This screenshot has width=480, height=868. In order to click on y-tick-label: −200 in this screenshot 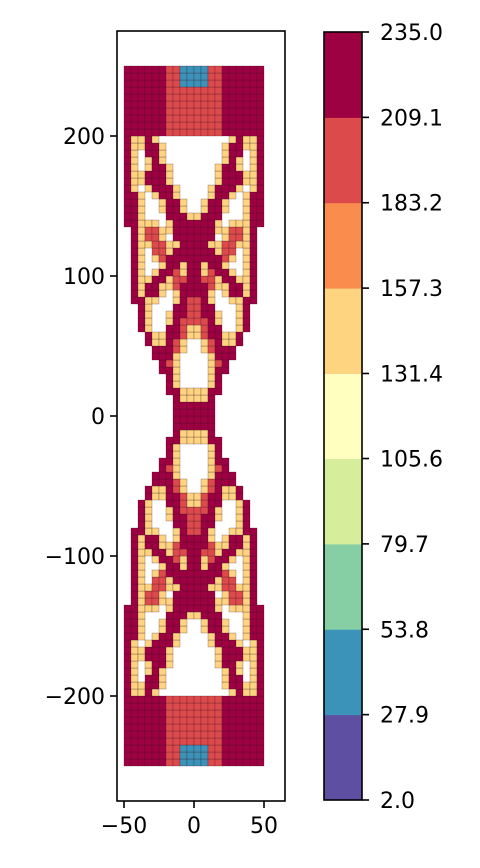, I will do `click(75, 697)`.